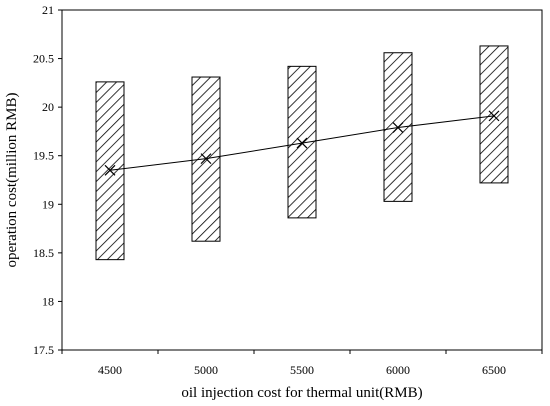 This screenshot has height=406, width=550. What do you see at coordinates (43, 253) in the screenshot?
I see `y-tick-label: 18.5` at bounding box center [43, 253].